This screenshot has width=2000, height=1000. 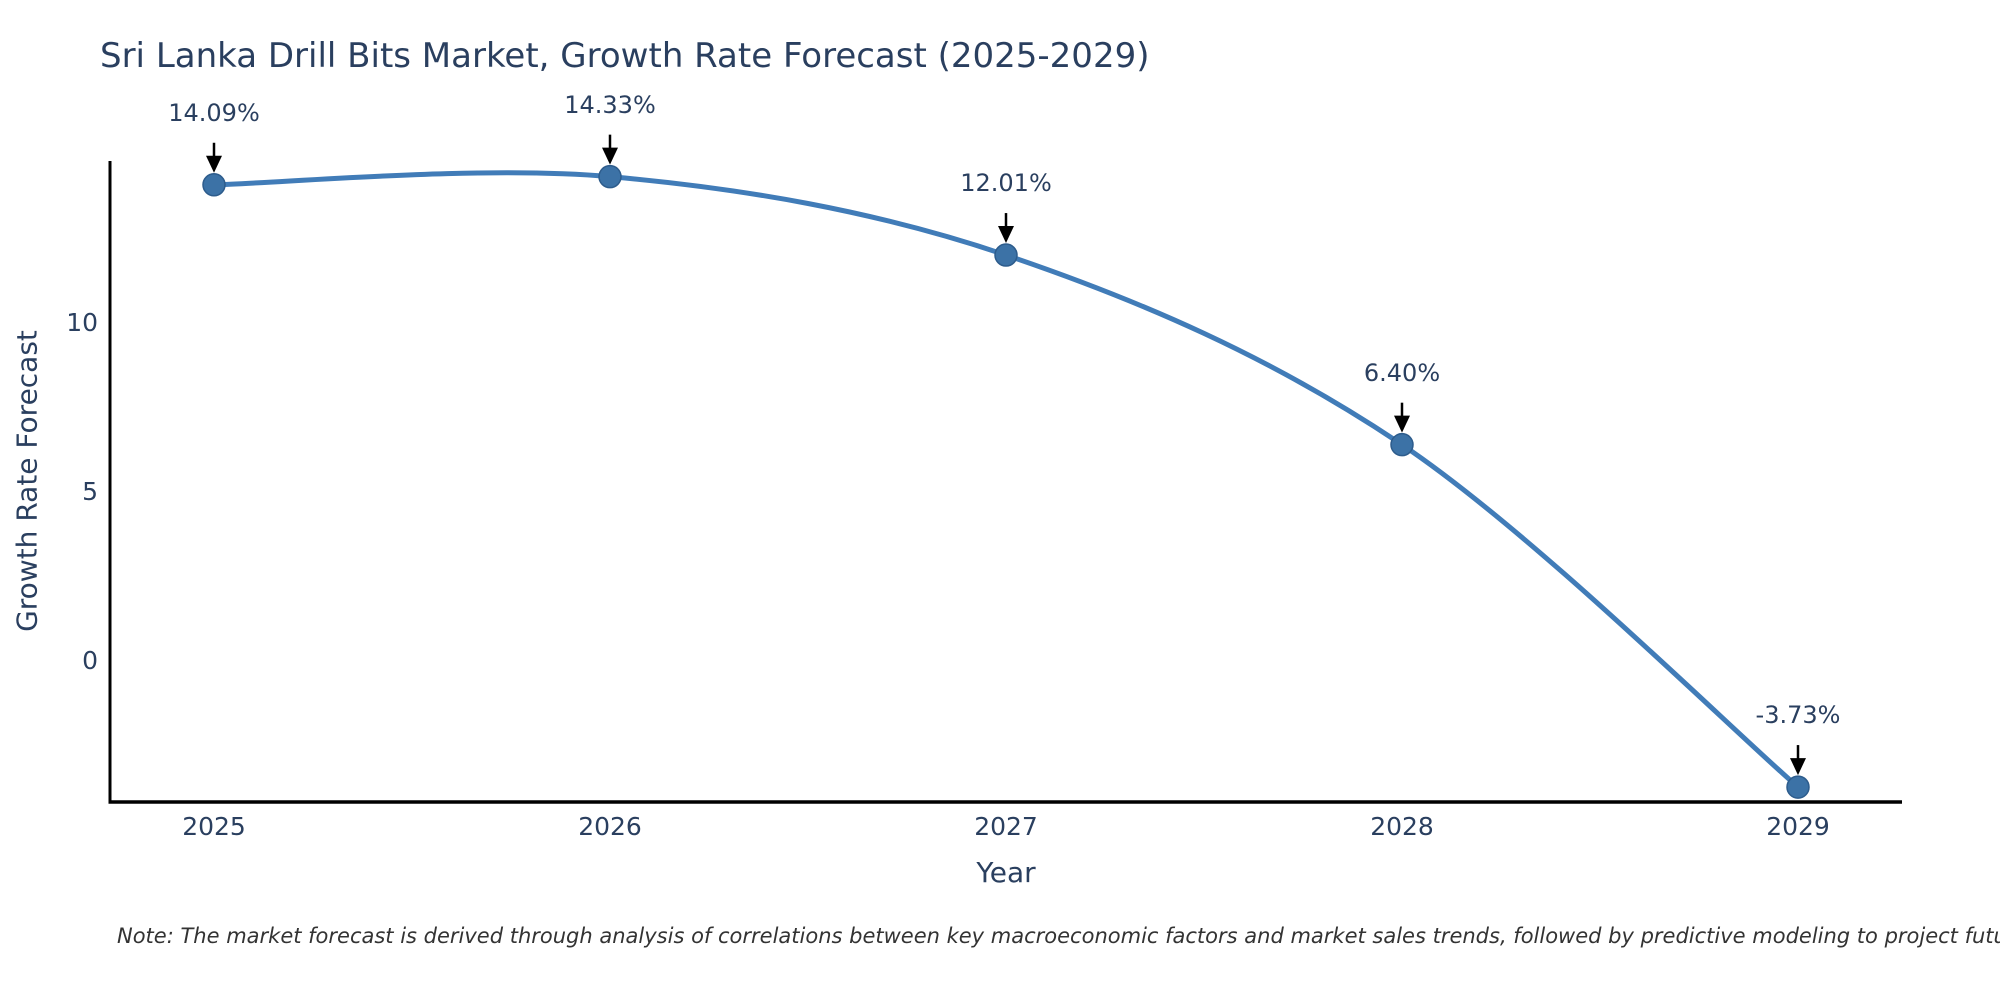 I want to click on x-tick-label: 2028, so click(x=1402, y=826).